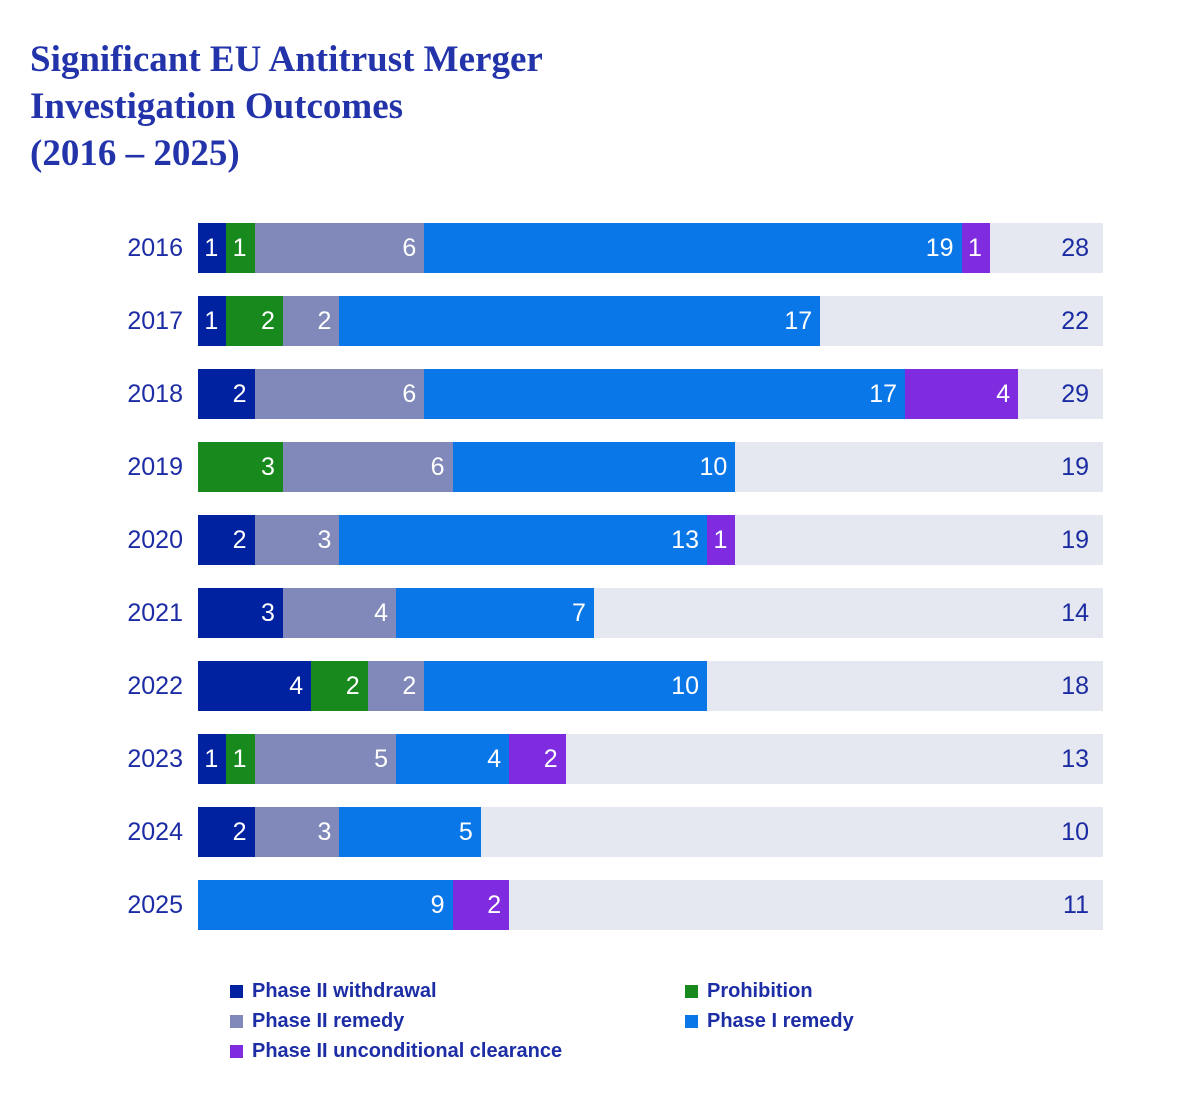 The height and width of the screenshot is (1105, 1200). I want to click on legend-label: Phase I remedy, so click(780, 1020).